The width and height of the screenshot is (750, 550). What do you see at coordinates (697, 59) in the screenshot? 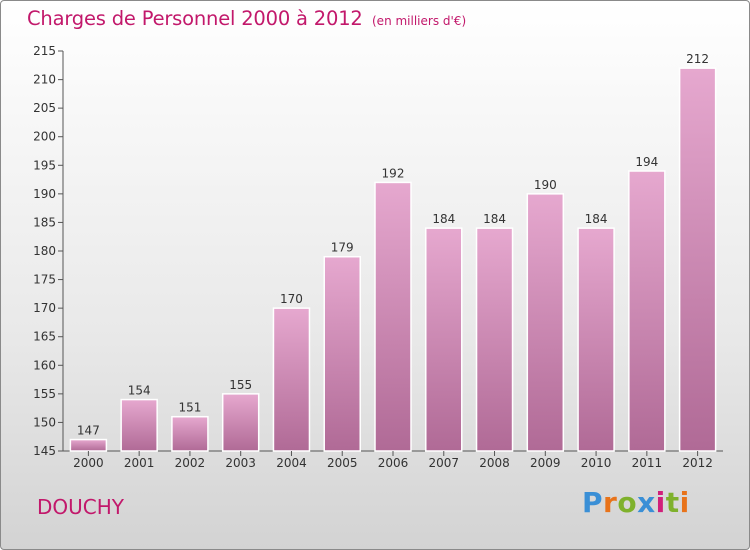
I see `value-label: 212` at bounding box center [697, 59].